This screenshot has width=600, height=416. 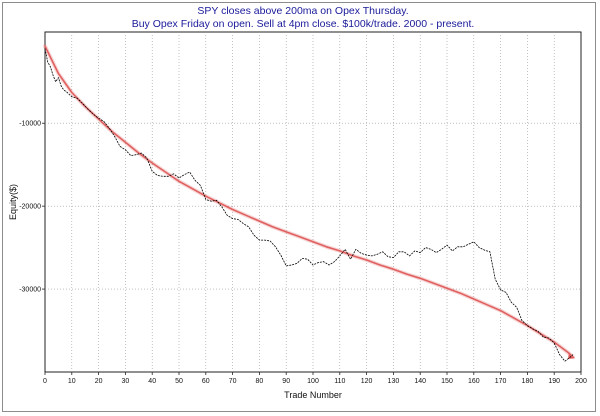 I want to click on x-tick-label: 180, so click(x=528, y=381).